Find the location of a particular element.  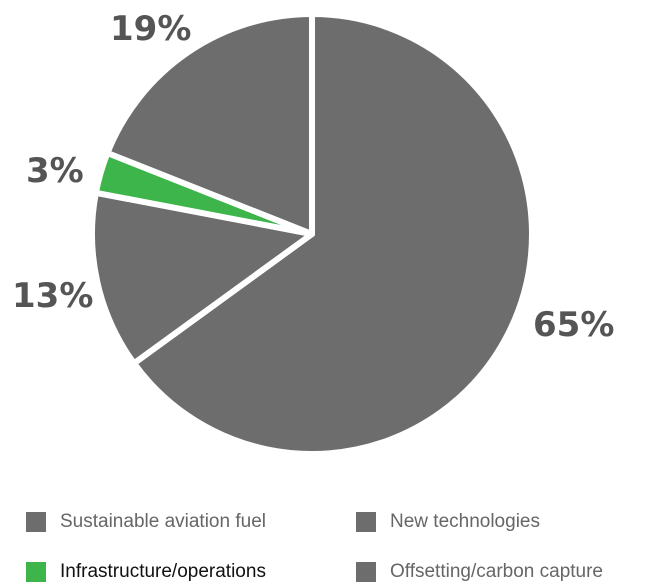

legend-label: New technologies is located at coordinates (465, 521).